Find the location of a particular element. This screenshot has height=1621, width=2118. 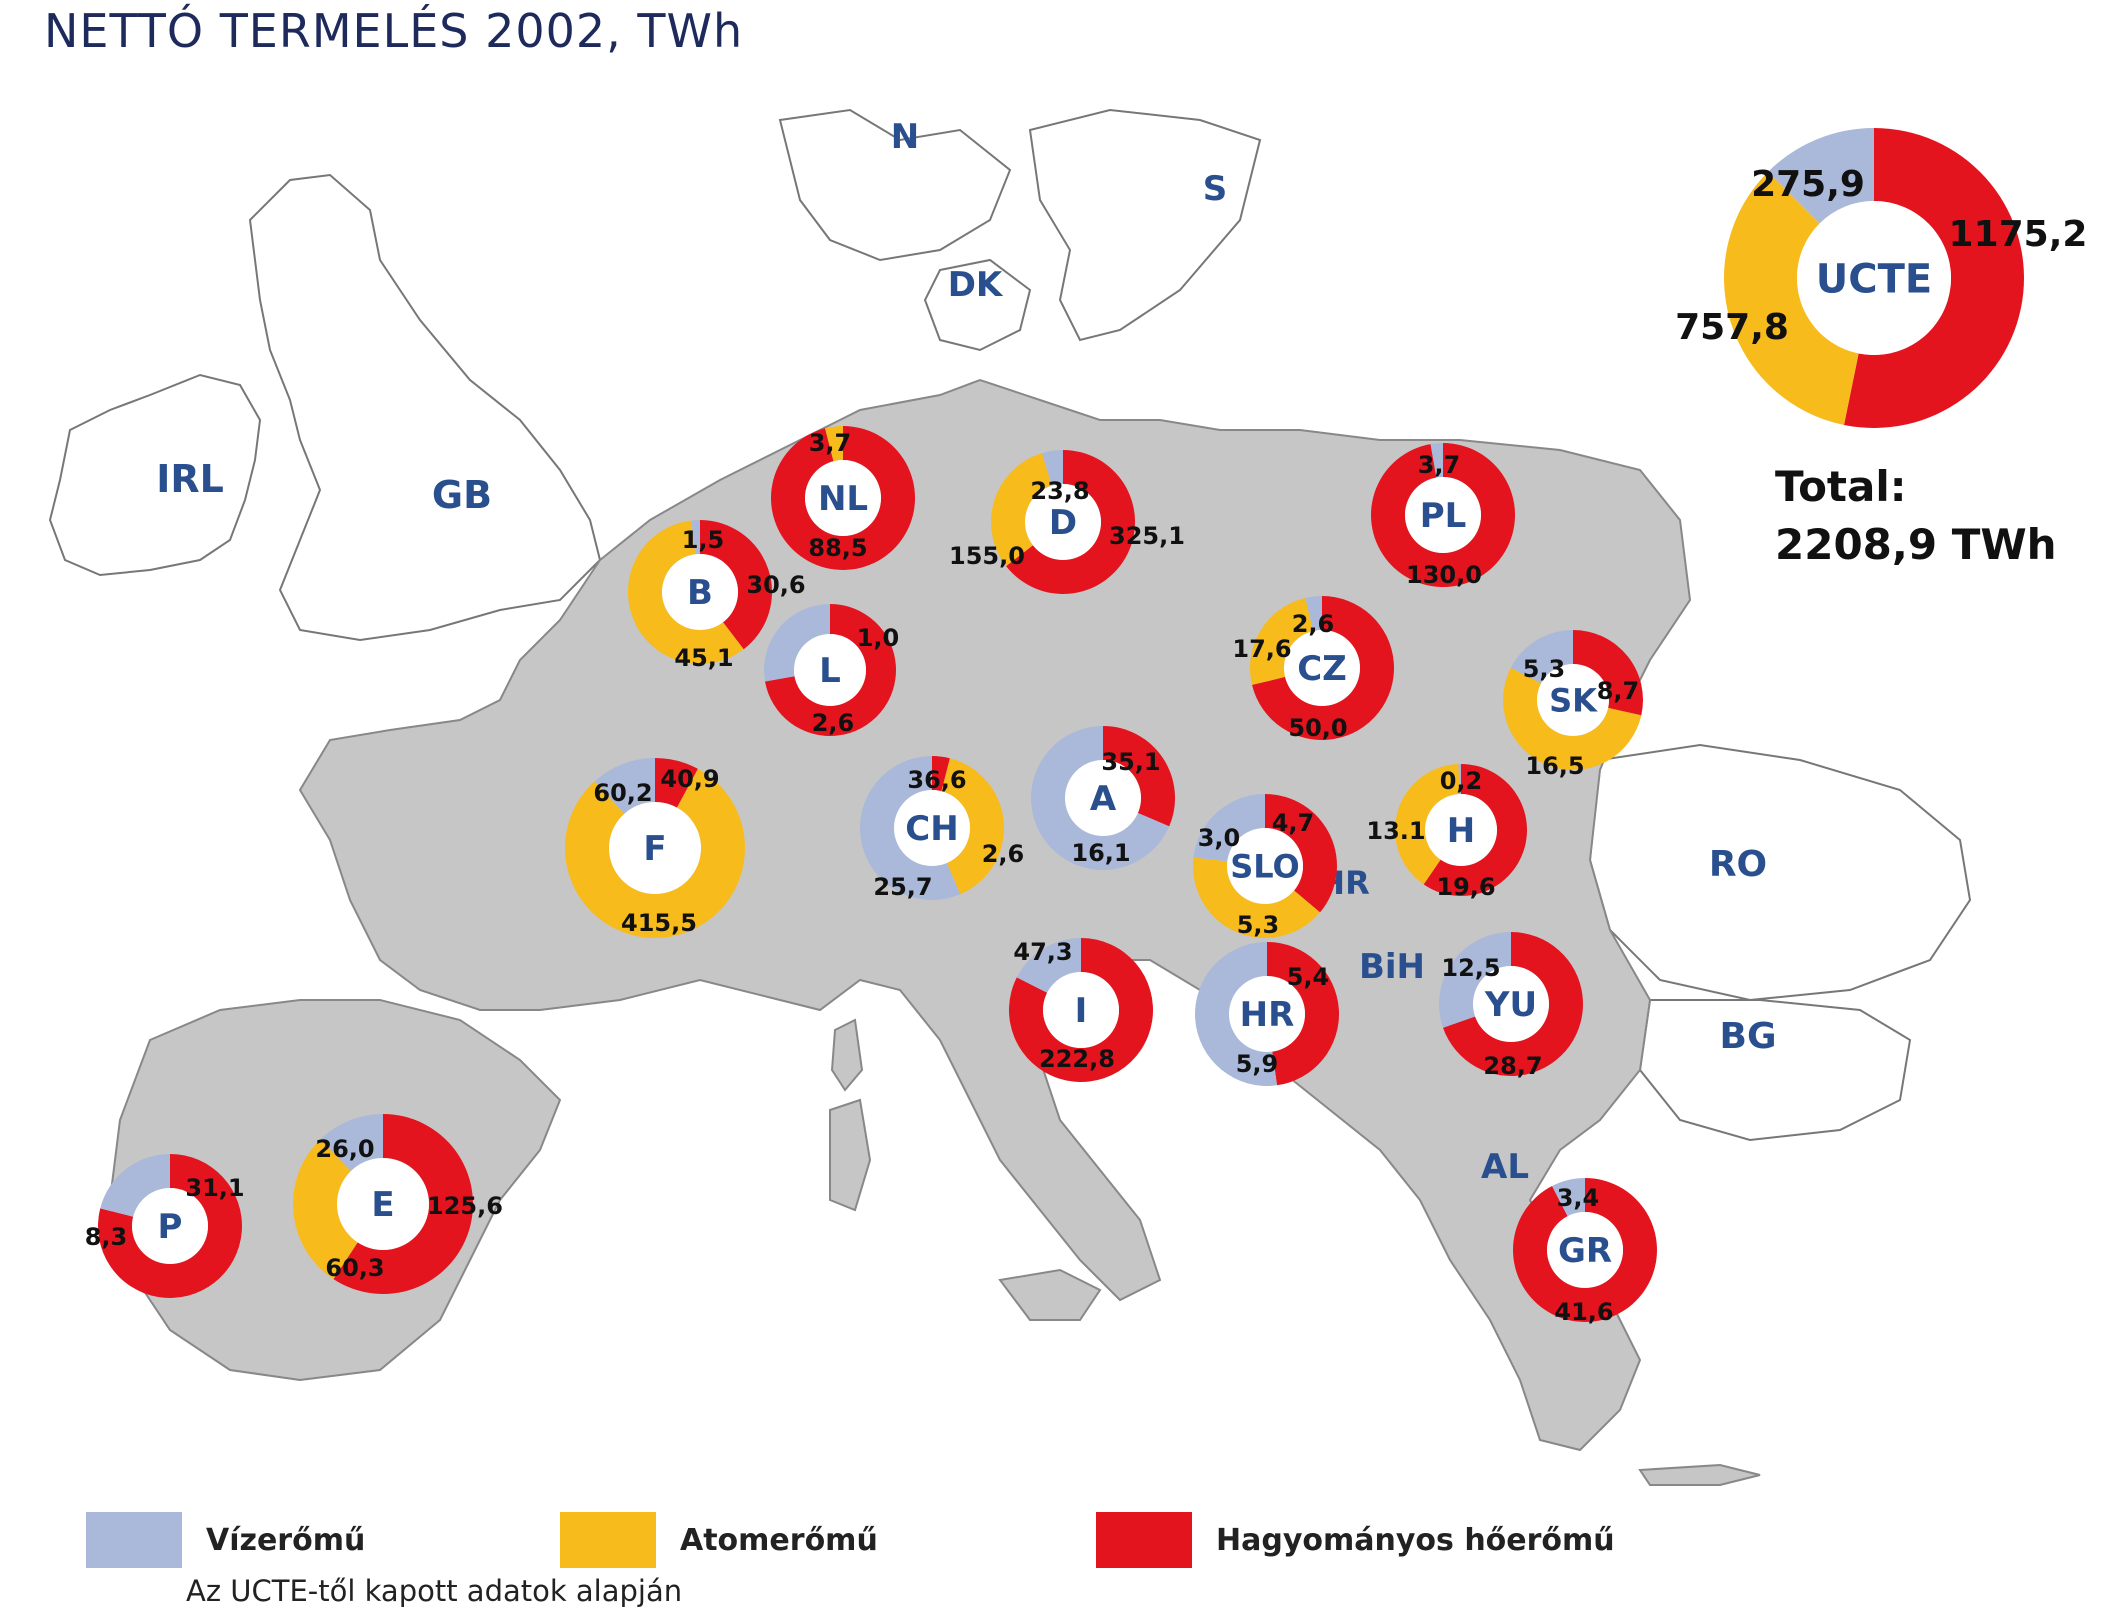

donut-i-thermal-slice is located at coordinates (1080, 1010).